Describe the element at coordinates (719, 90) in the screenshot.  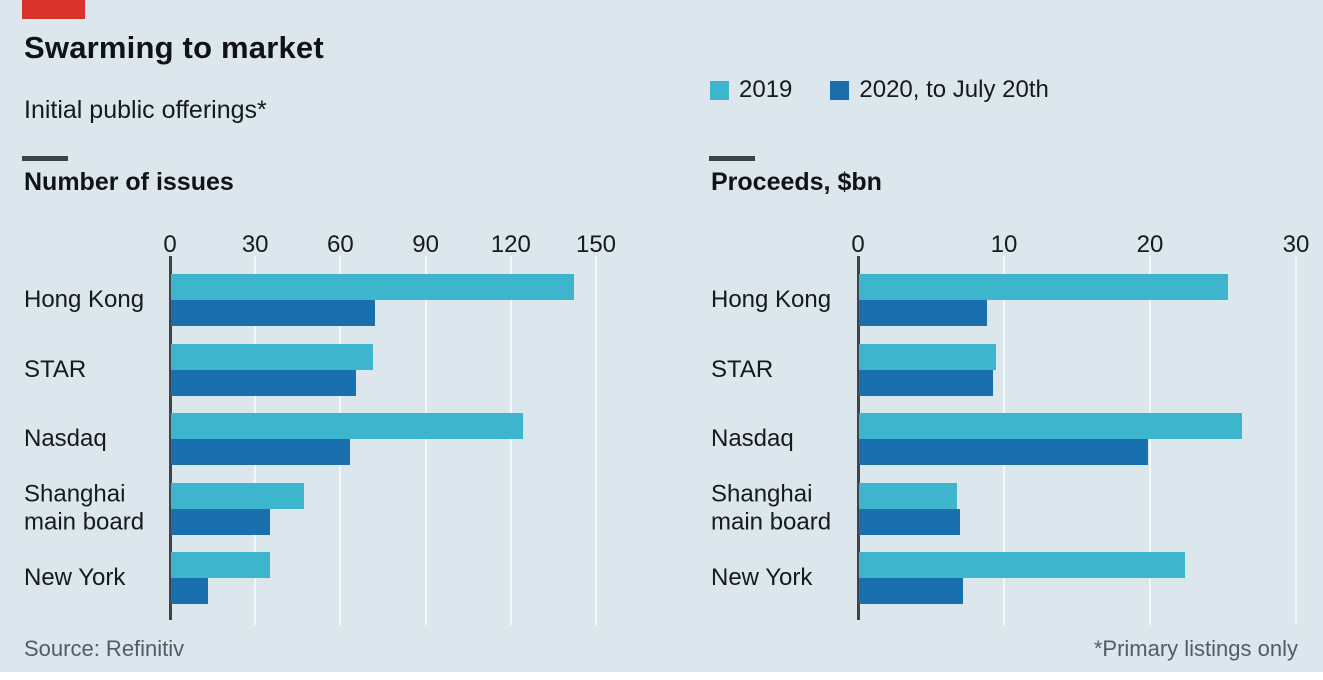
I see `legend-swatch-2019-icon` at that location.